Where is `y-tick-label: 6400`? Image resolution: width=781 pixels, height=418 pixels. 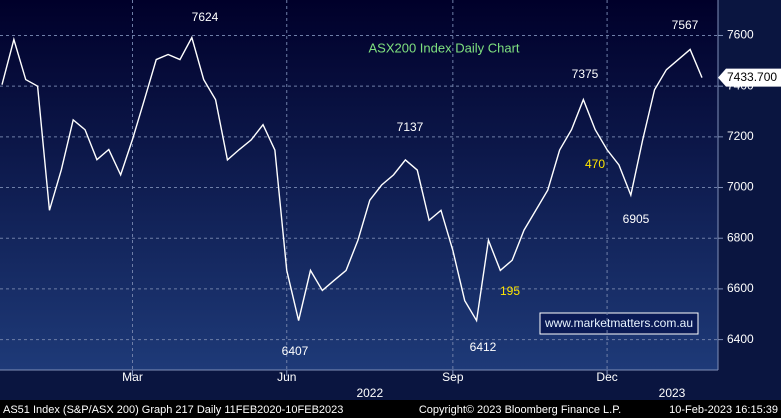
y-tick-label: 6400 is located at coordinates (740, 339).